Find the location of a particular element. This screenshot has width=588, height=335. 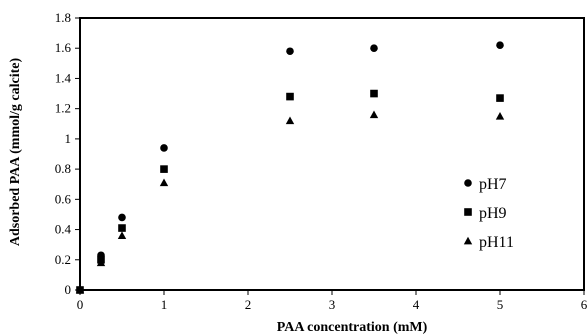

y-tick-label: 1.6 is located at coordinates (63, 47).